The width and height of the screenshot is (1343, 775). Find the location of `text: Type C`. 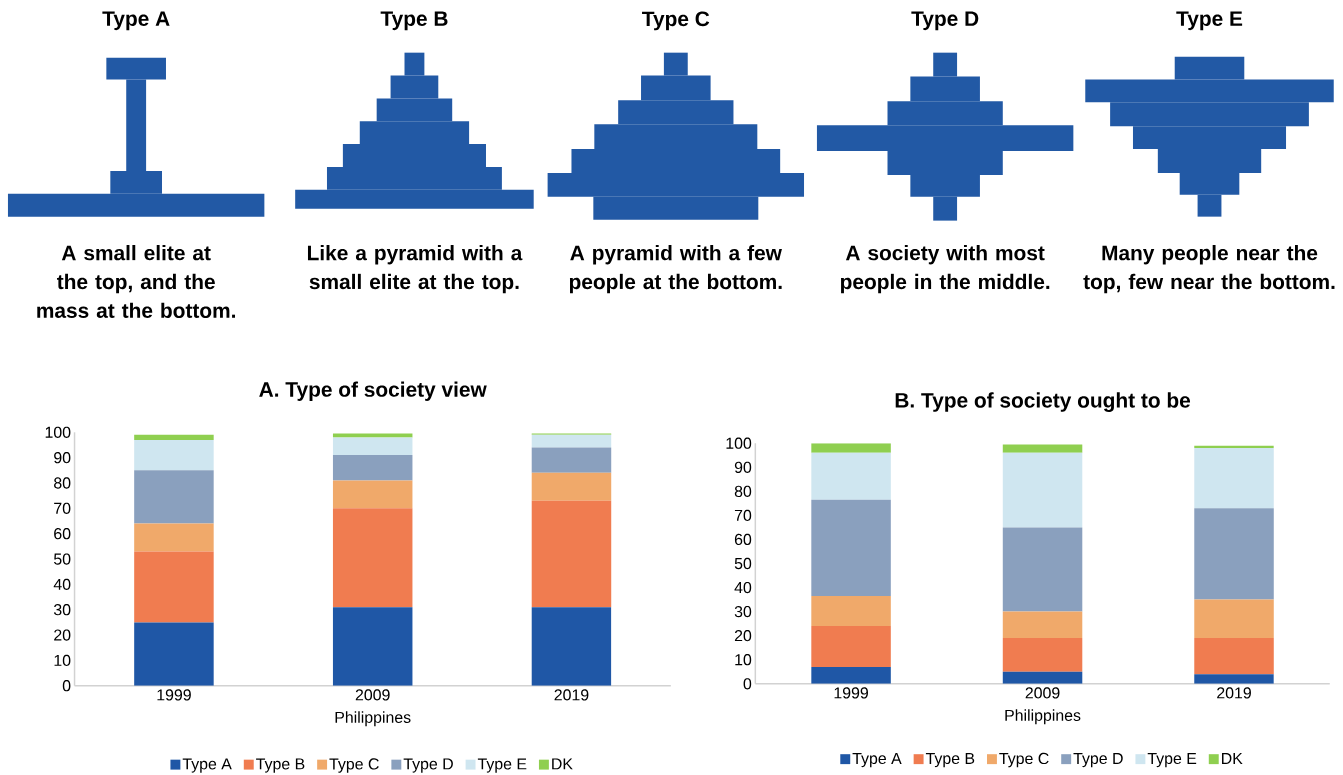

text: Type C is located at coordinates (676, 21).